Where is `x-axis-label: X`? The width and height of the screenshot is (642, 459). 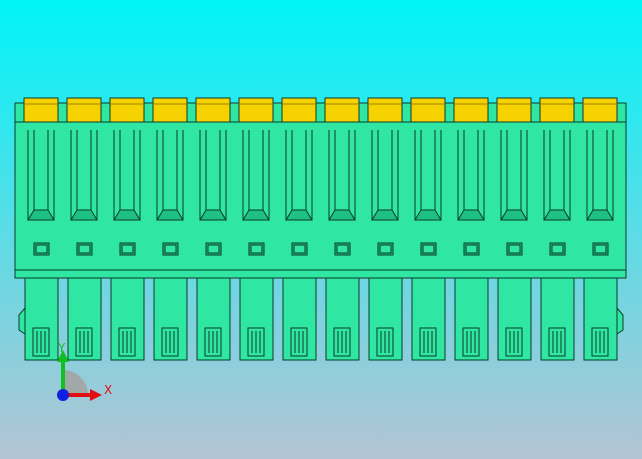
x-axis-label: X is located at coordinates (108, 390).